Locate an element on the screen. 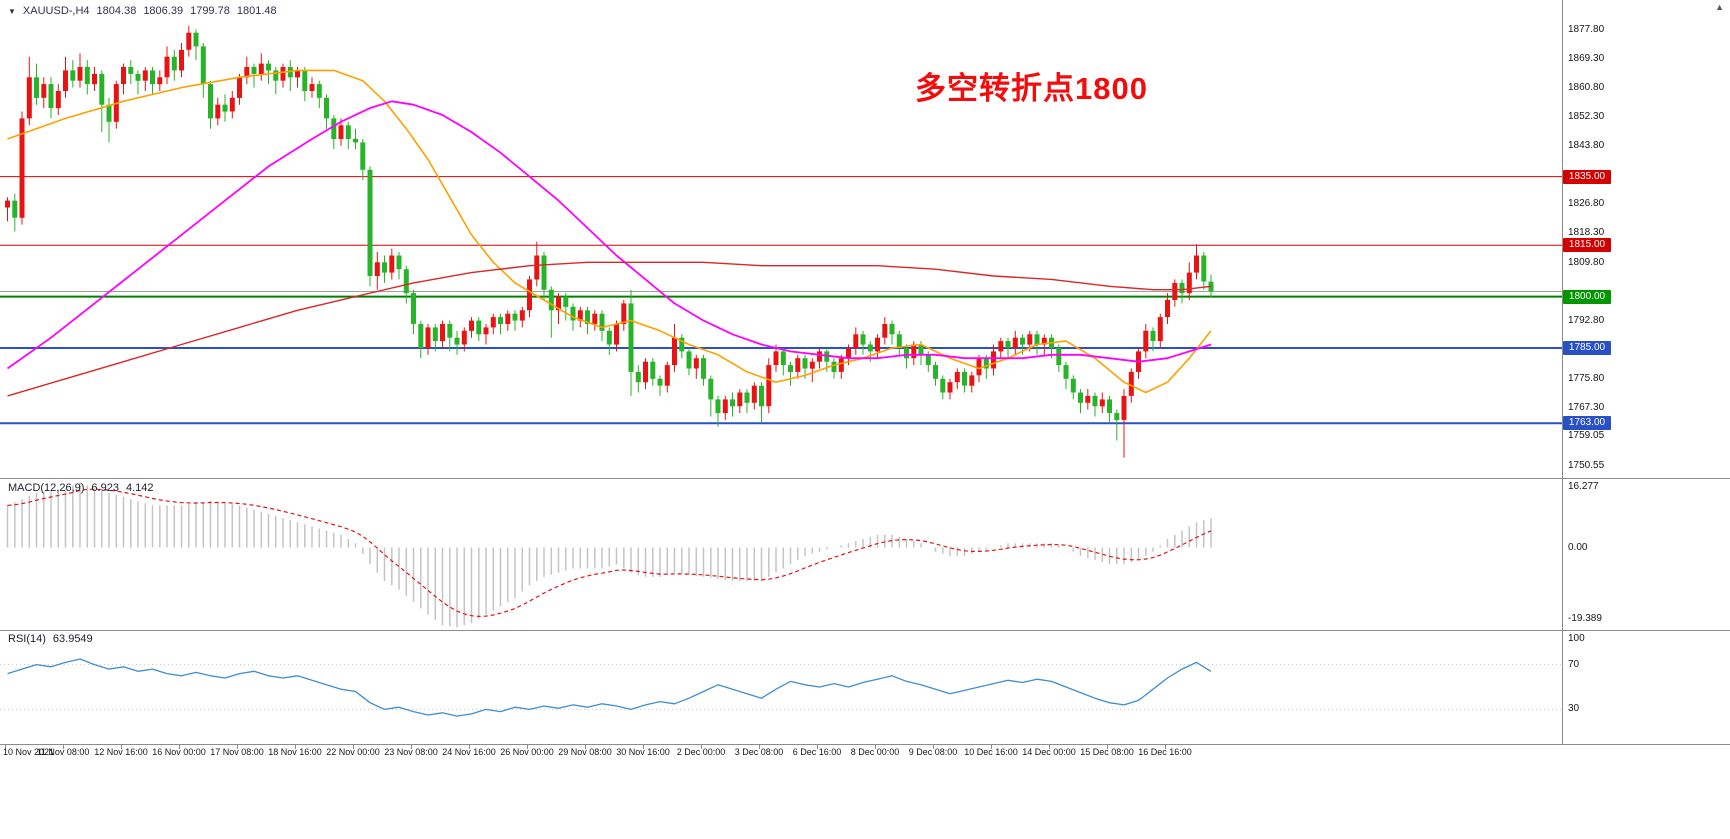  price-axis-label: 1869.30 is located at coordinates (1586, 58).